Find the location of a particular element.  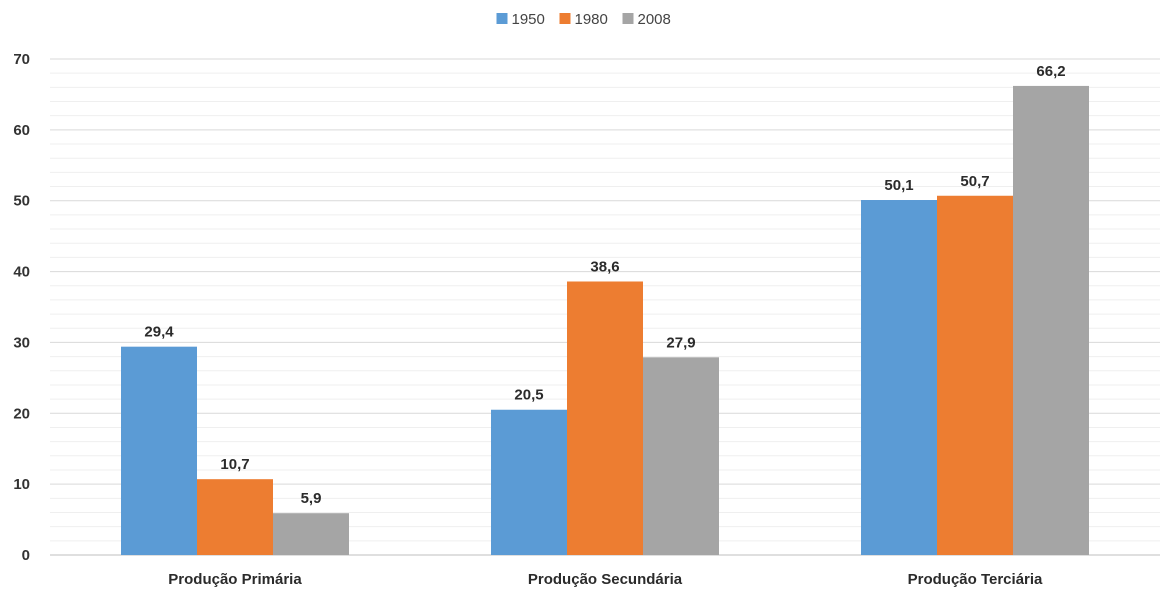

data-label: 20,5 is located at coordinates (528, 395).